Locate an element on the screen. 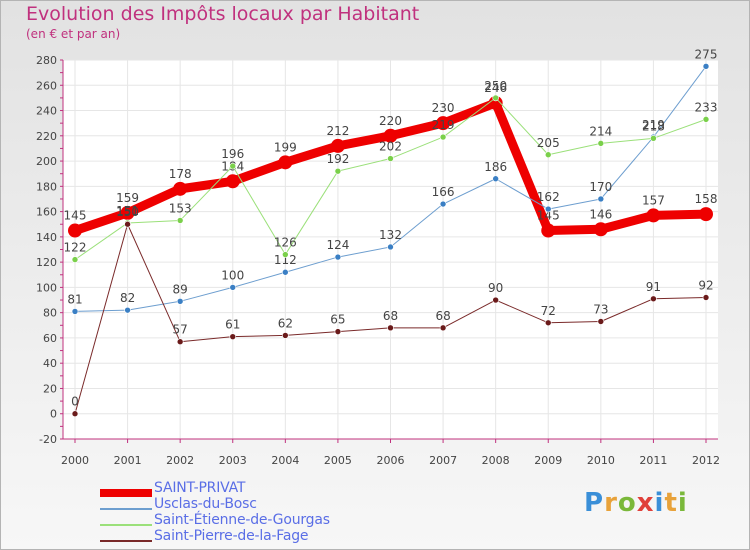 The image size is (750, 550). data-label-saint-etienne-de-gourgas: 196 is located at coordinates (232, 154).